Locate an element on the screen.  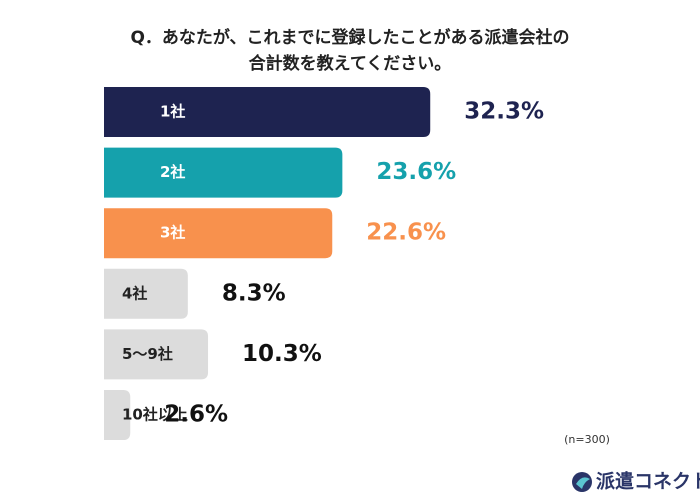
category-label: 3社 is located at coordinates (172, 233).